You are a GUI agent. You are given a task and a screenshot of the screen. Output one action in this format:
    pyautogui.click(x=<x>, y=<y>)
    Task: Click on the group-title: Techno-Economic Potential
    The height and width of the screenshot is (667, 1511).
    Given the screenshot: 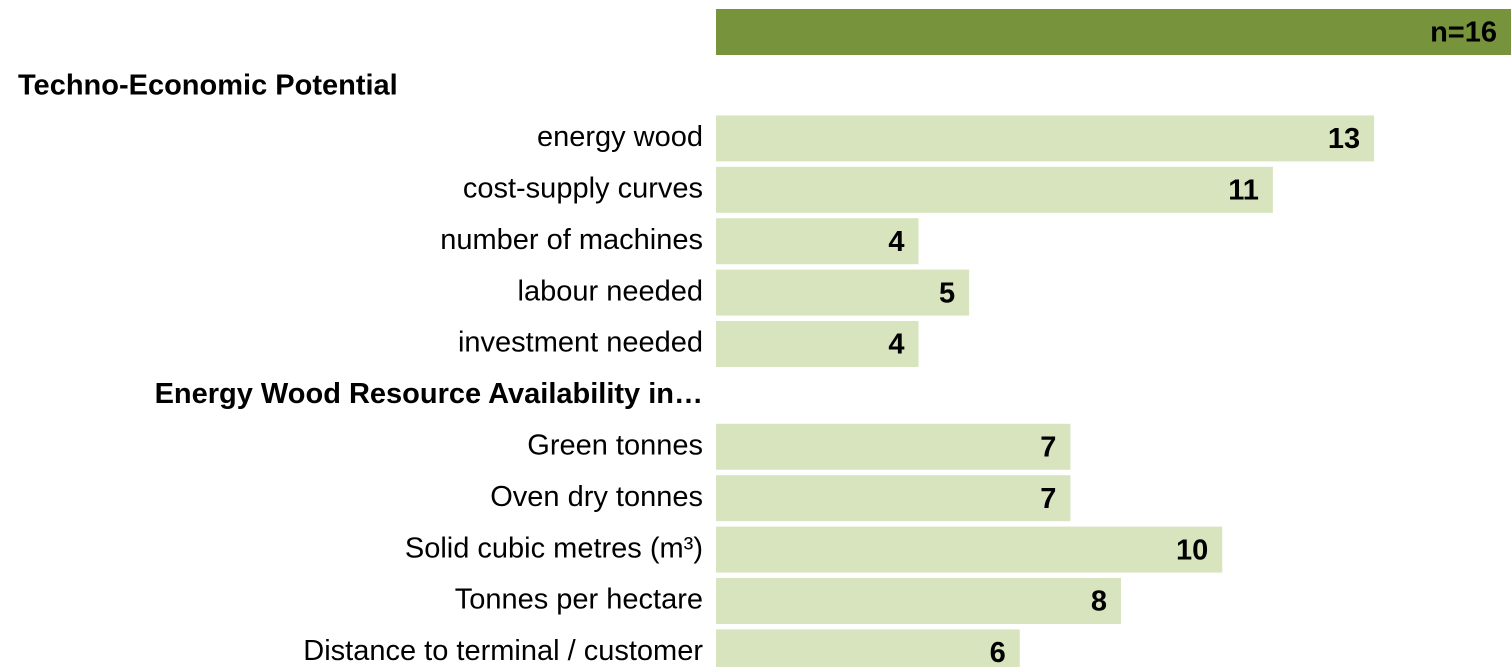 What is the action you would take?
    pyautogui.click(x=208, y=86)
    